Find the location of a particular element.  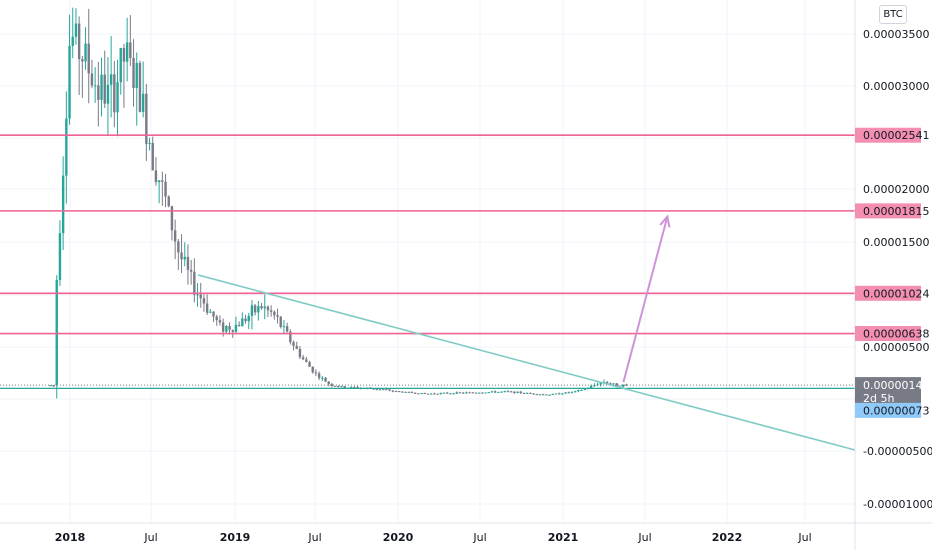

arrow-shaft is located at coordinates (645, 299).